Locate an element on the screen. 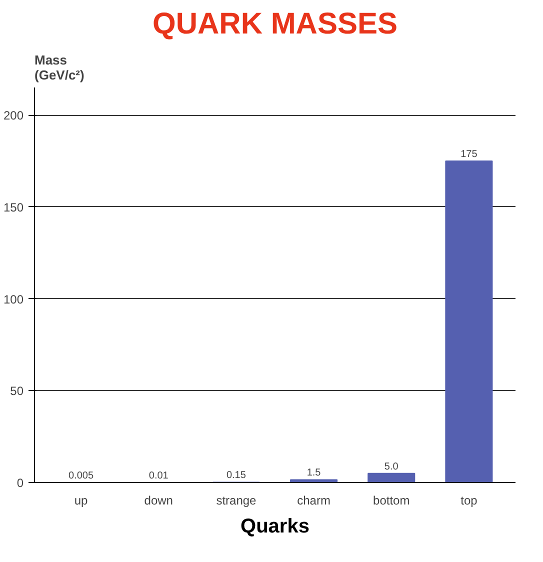 This screenshot has width=543, height=562. y-tick-label: 200 is located at coordinates (13, 115).